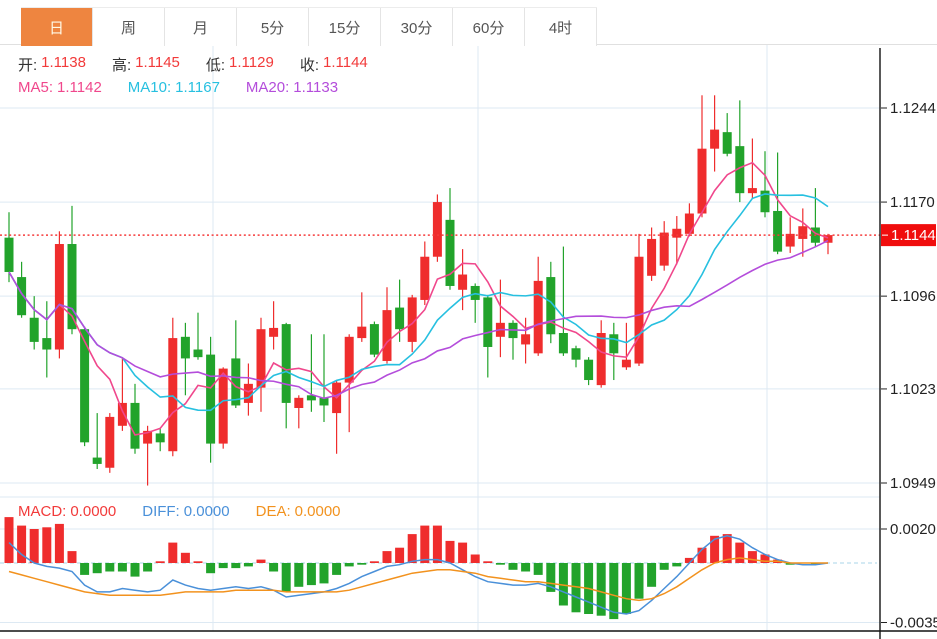  I want to click on close-pair: 收: 1.1144, so click(334, 64).